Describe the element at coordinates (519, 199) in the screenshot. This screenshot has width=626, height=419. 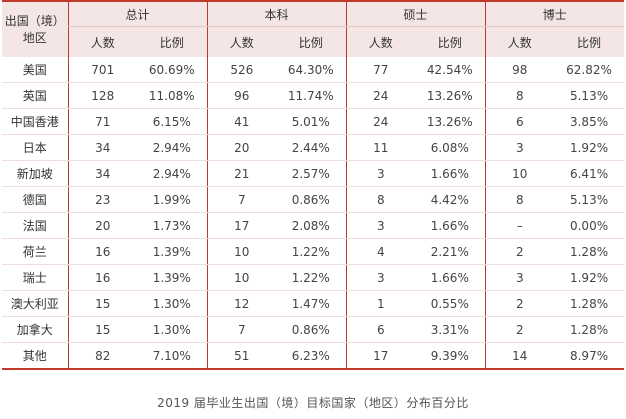
I see `cell-doctor-count: 8` at that location.